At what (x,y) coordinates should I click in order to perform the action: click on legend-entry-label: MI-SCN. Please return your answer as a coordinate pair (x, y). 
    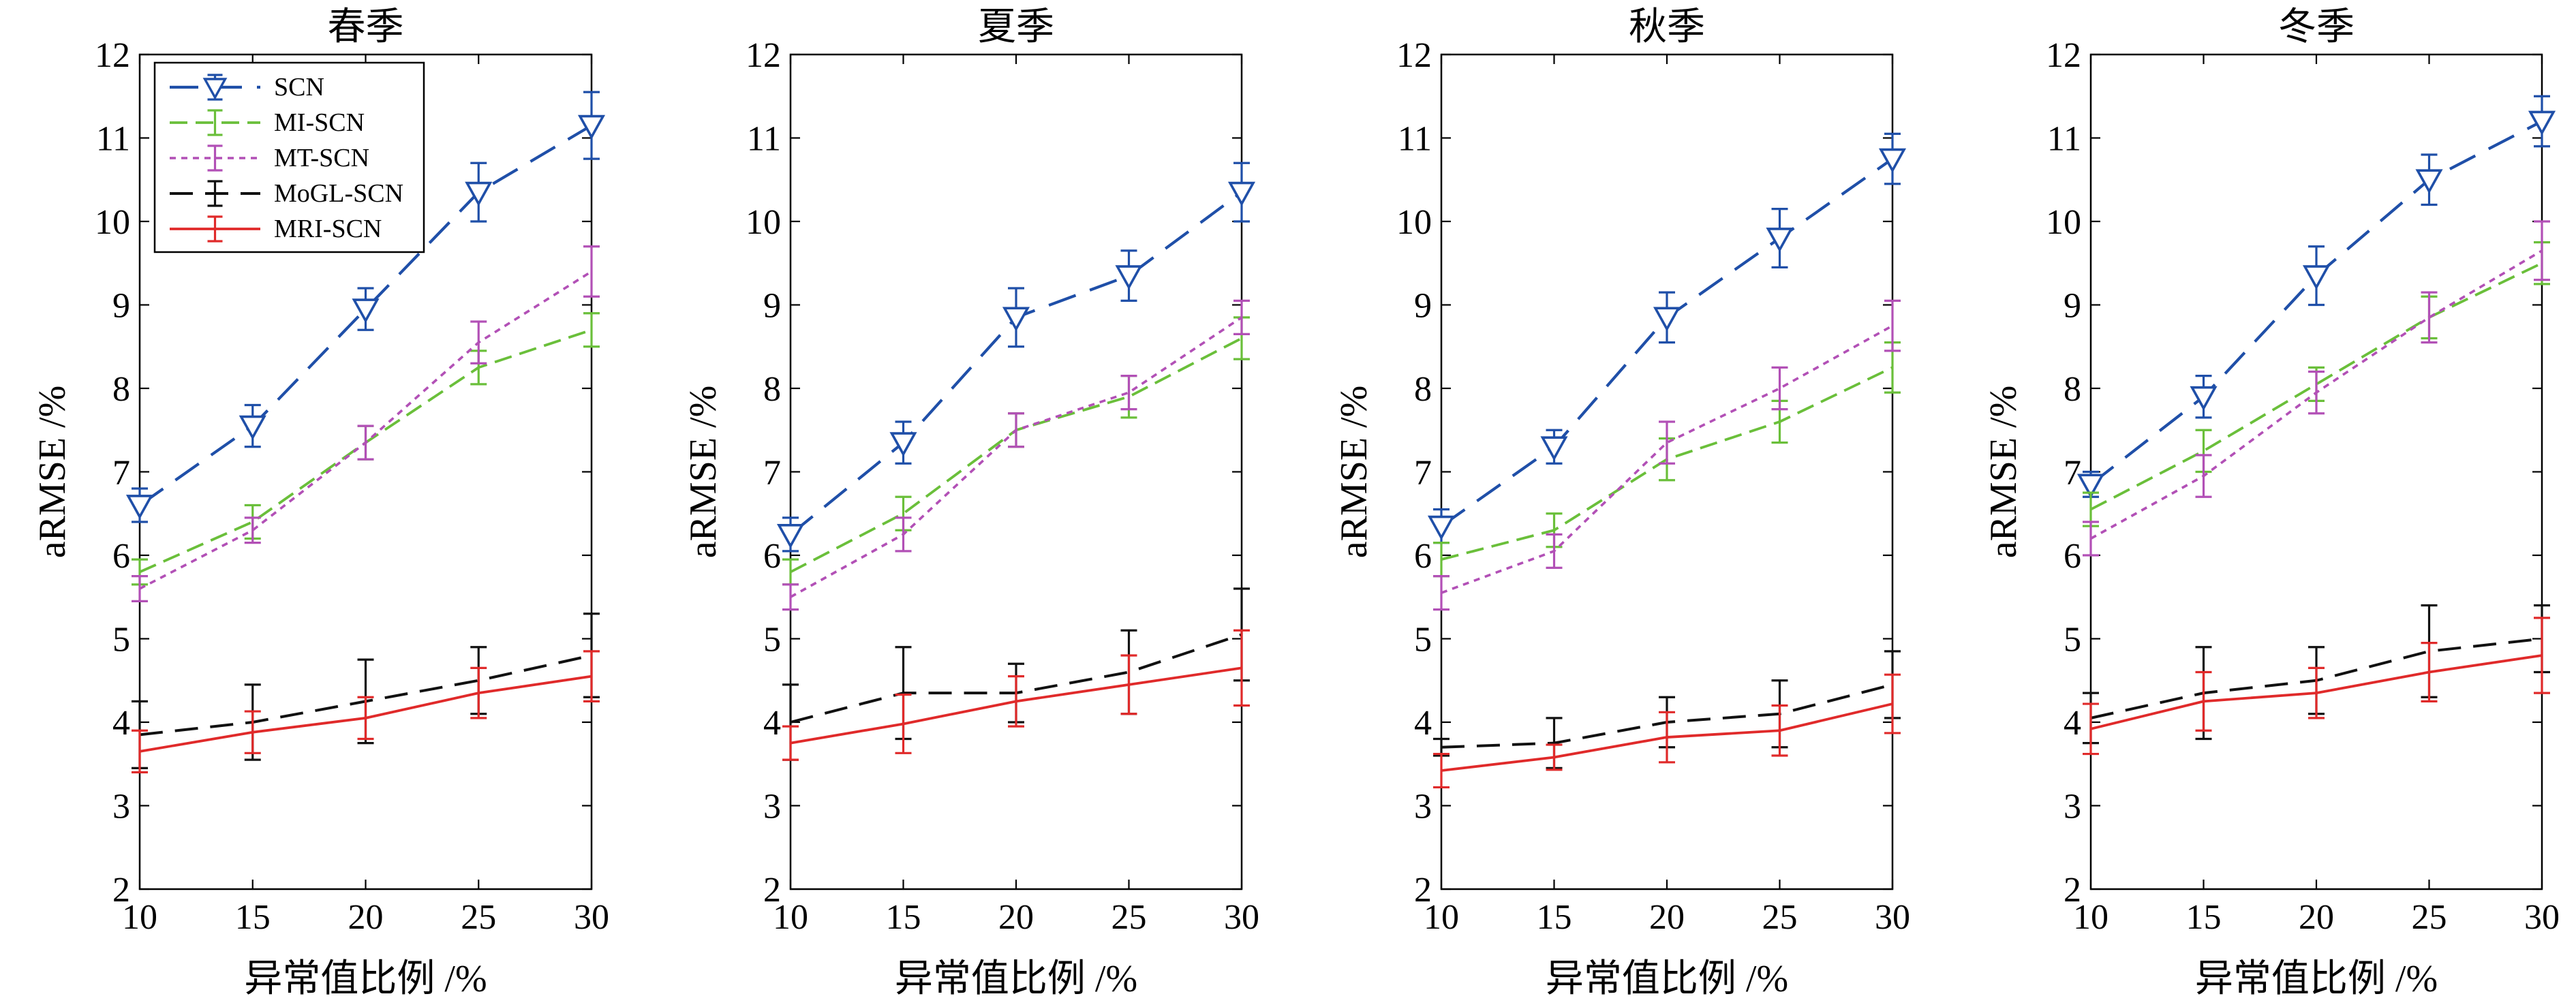
    Looking at the image, I should click on (319, 122).